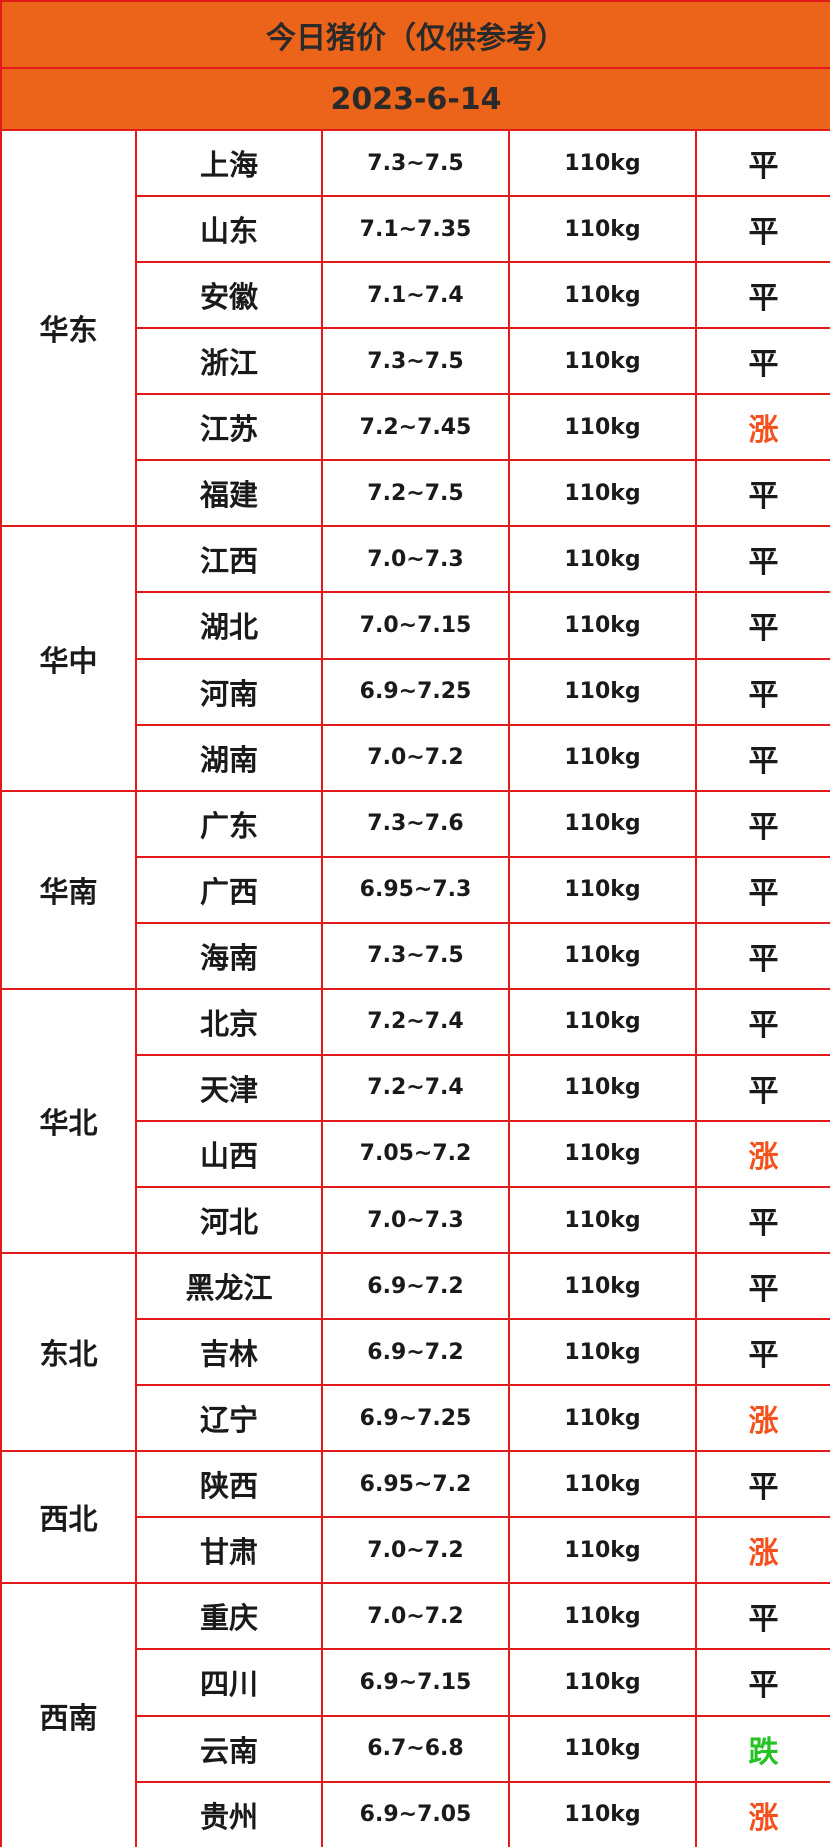 The image size is (830, 1847). What do you see at coordinates (229, 1550) in the screenshot?
I see `province: 甘肃` at bounding box center [229, 1550].